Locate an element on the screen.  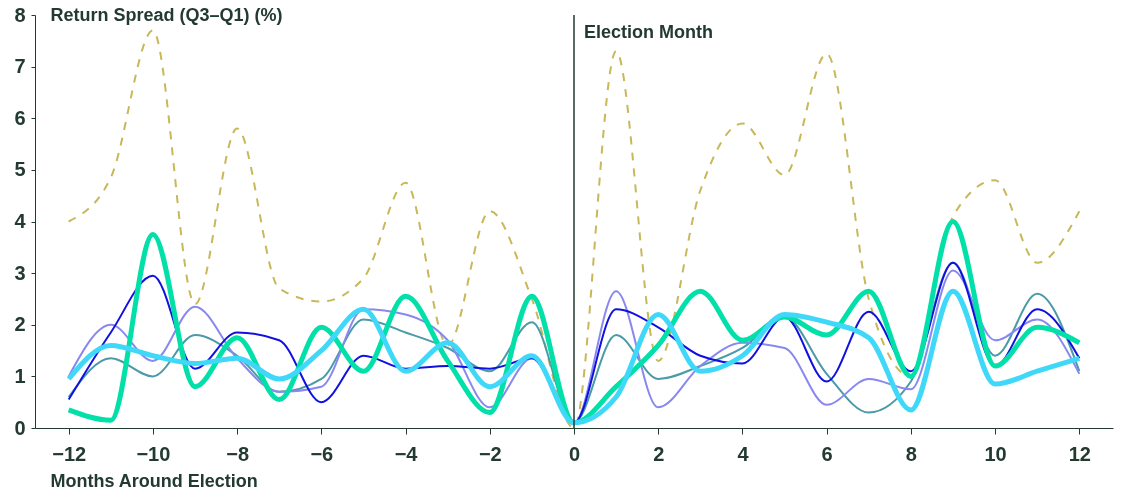
x-tick-label: 2 is located at coordinates (659, 453).